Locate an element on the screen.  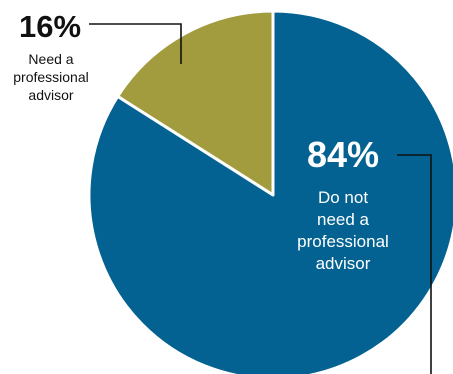
slice-value-label-need-advisor: 16% is located at coordinates (50, 26).